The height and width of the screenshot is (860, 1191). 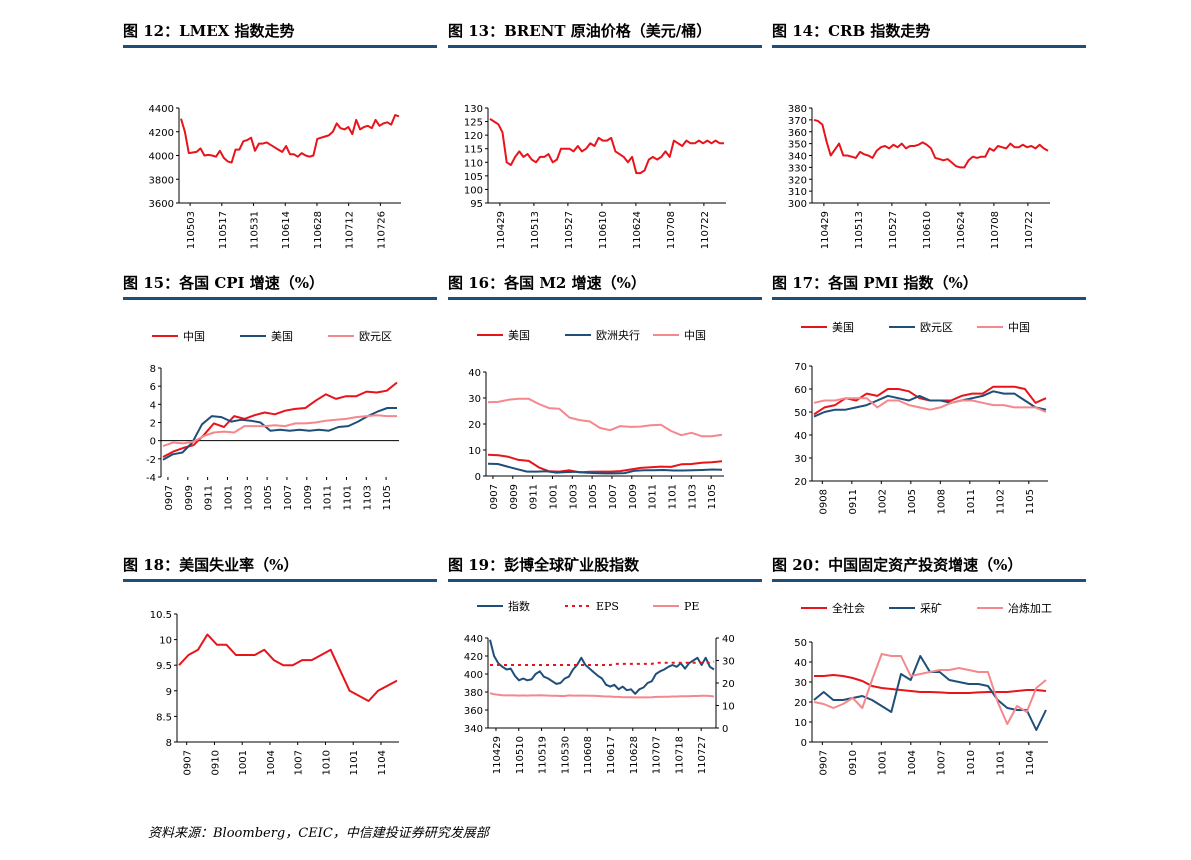 I want to click on y2-tick-label: 0, so click(x=725, y=729).